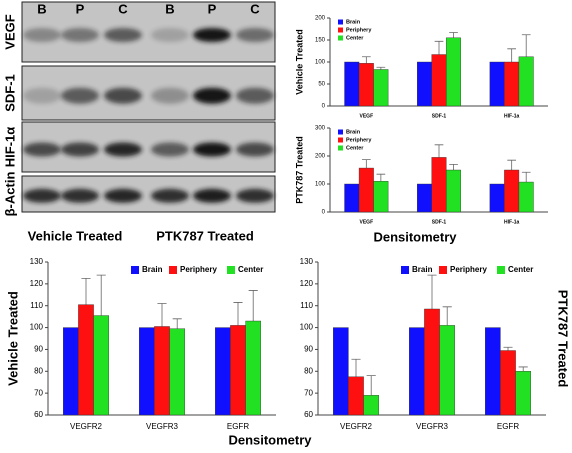 The width and height of the screenshot is (572, 453). What do you see at coordinates (324, 107) in the screenshot?
I see `y-tick-label: 0` at bounding box center [324, 107].